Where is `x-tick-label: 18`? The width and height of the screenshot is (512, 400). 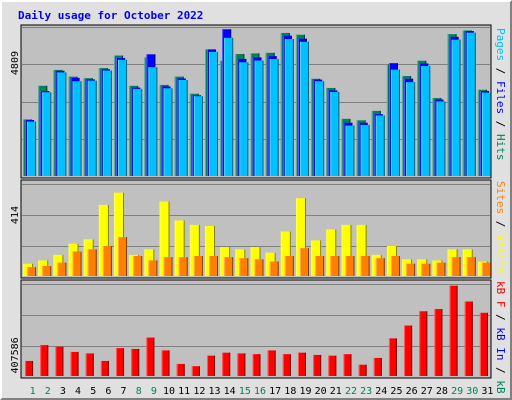 x-tick-label: 18 is located at coordinates (290, 391).